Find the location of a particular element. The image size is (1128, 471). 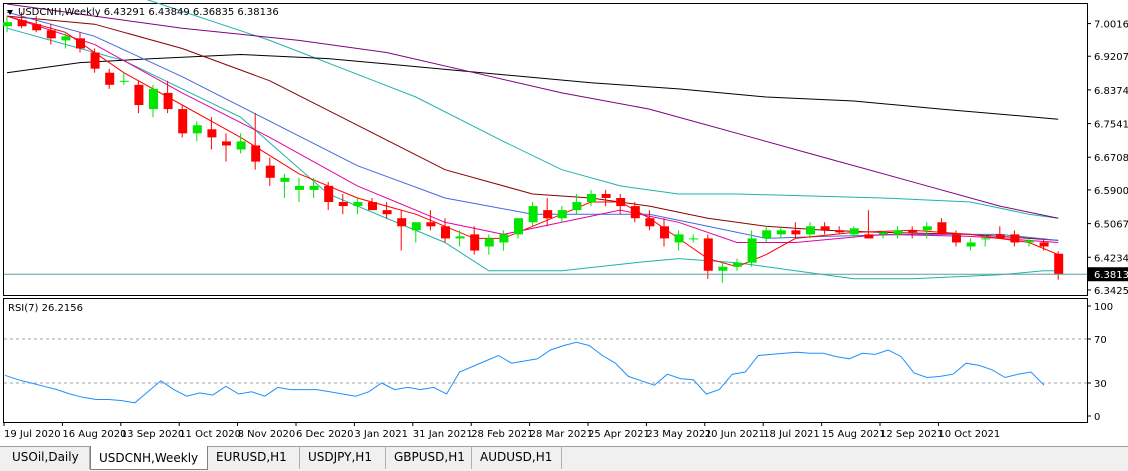

time-tick-label: 8 Nov 2020 is located at coordinates (267, 434).